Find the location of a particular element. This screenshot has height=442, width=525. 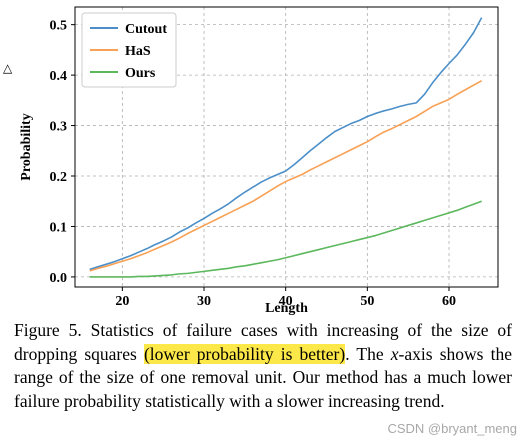

x-tick-label: 30 is located at coordinates (204, 301).